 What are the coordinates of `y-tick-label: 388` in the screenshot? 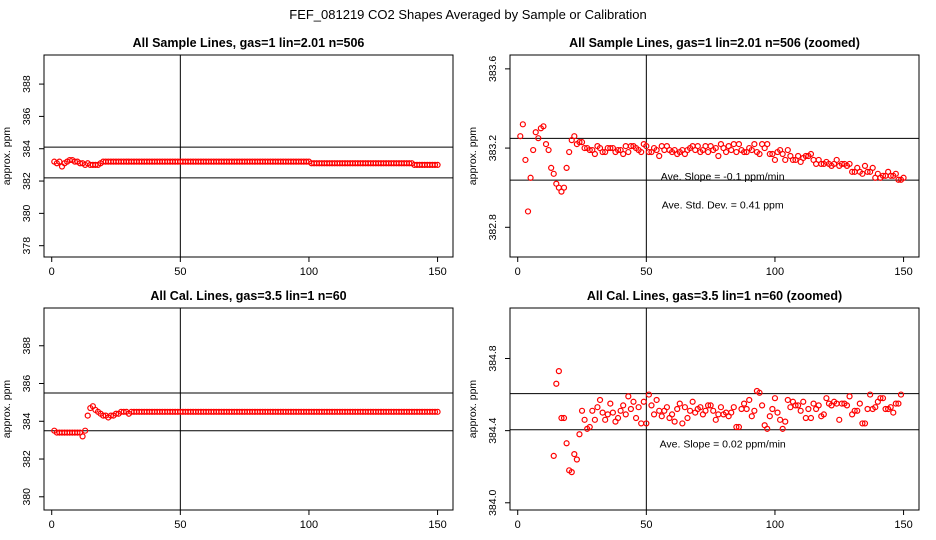 It's located at (27, 84).